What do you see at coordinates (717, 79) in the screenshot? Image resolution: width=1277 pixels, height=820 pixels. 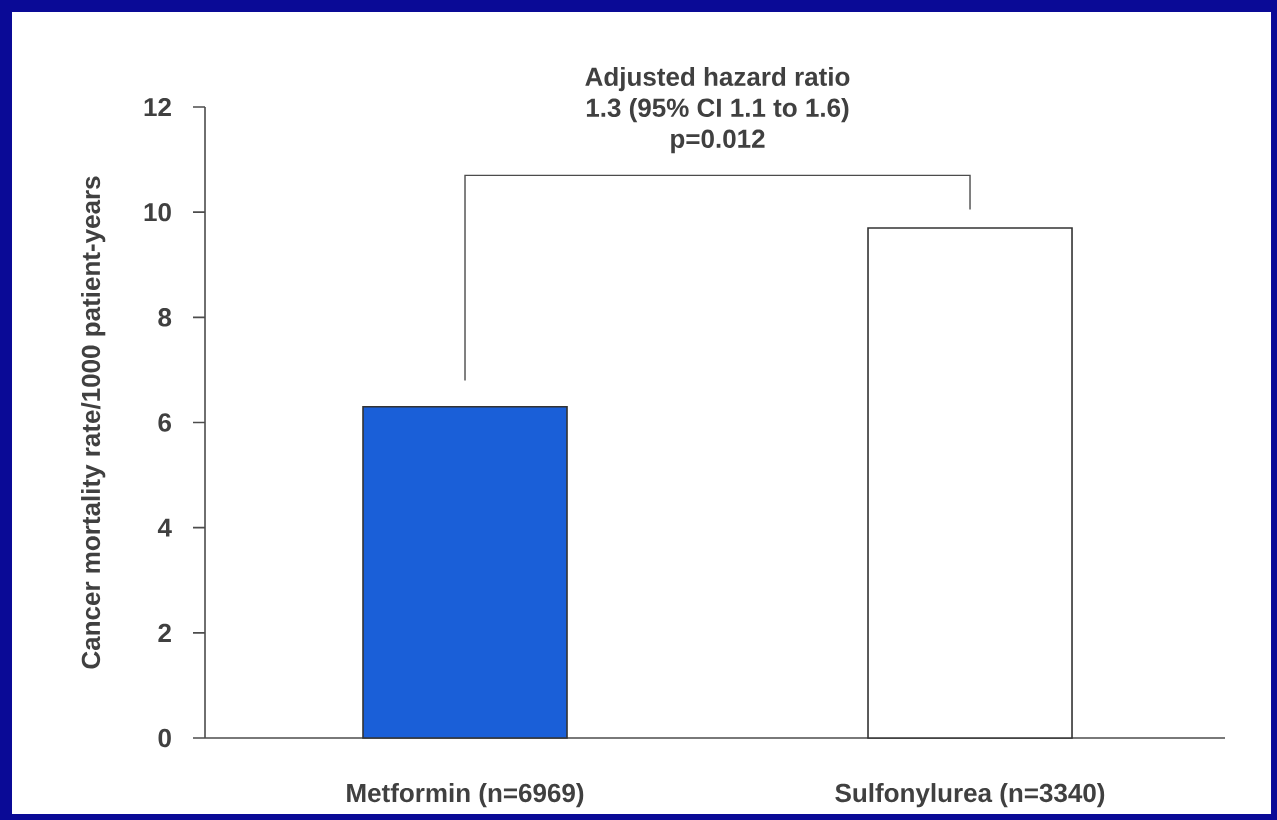 I see `text: Adjusted hazard ratio` at bounding box center [717, 79].